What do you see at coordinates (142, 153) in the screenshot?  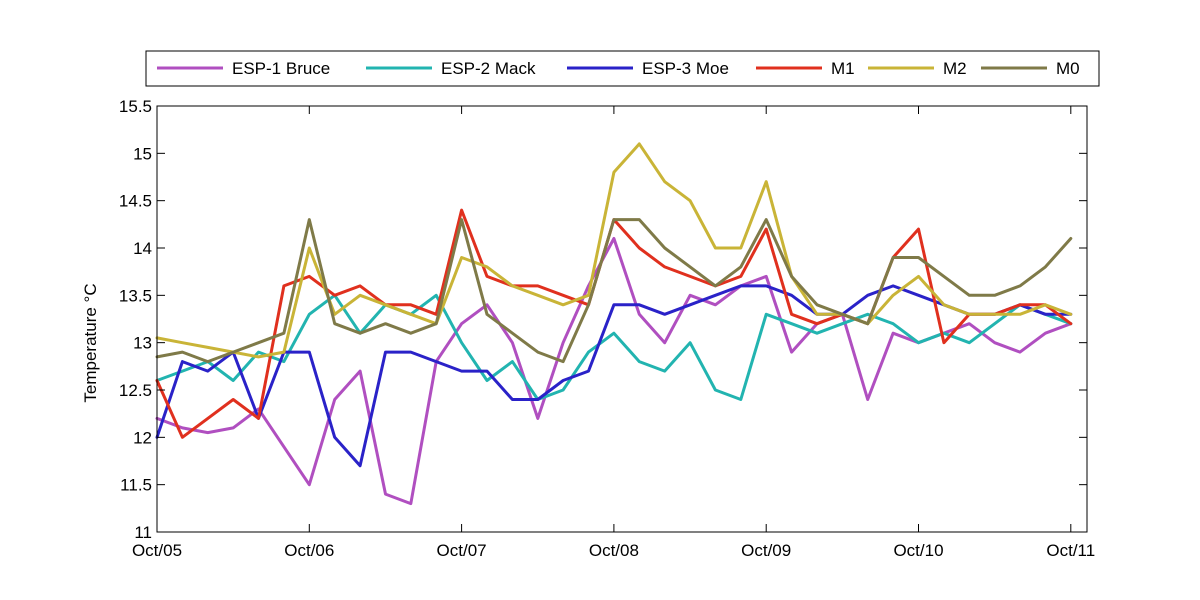 I see `y-tick-label: 15` at bounding box center [142, 153].